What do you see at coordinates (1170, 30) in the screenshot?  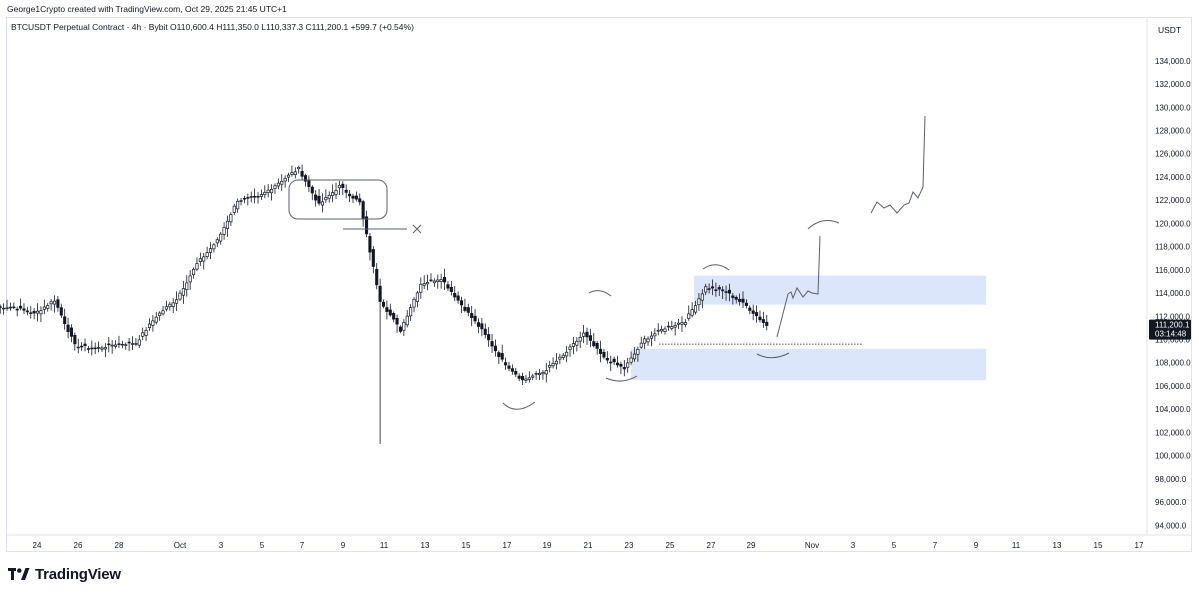 I see `price-axis-unit: USDT` at bounding box center [1170, 30].